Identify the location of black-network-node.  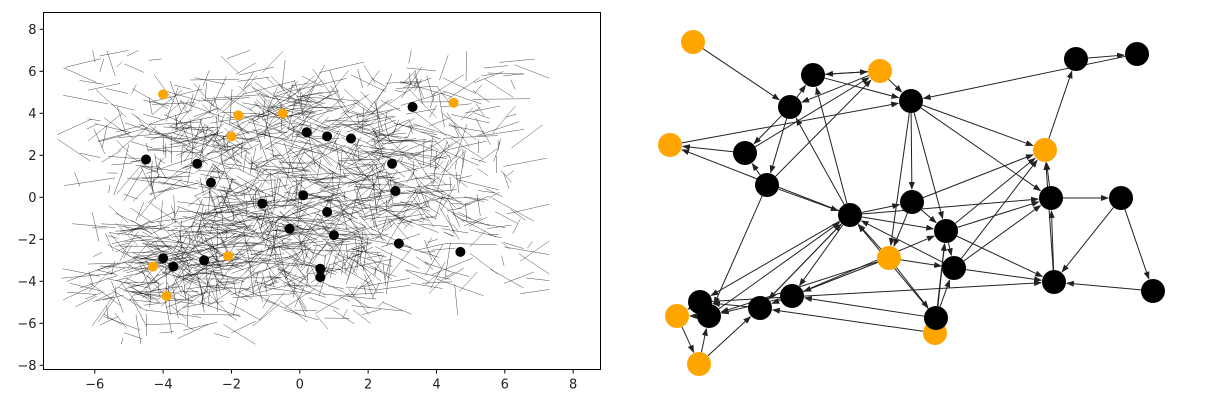
(760, 308).